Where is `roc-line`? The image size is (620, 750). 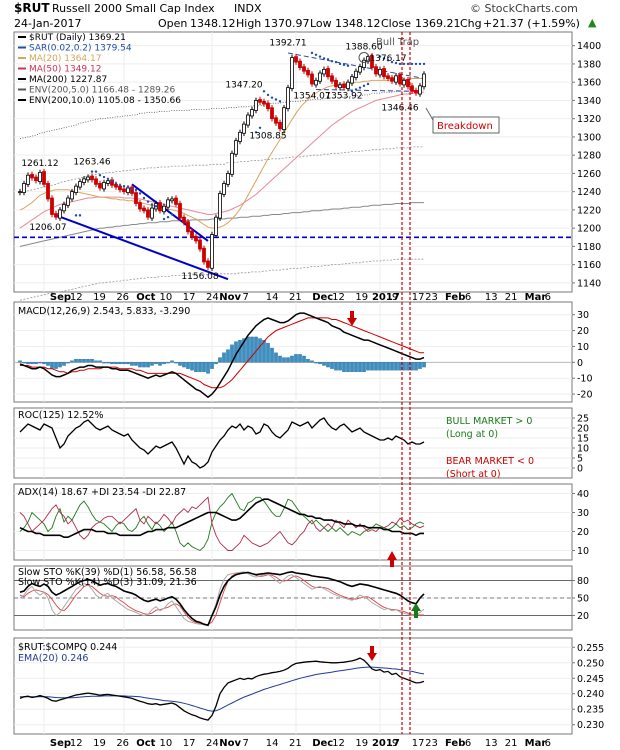
roc-line is located at coordinates (222, 443).